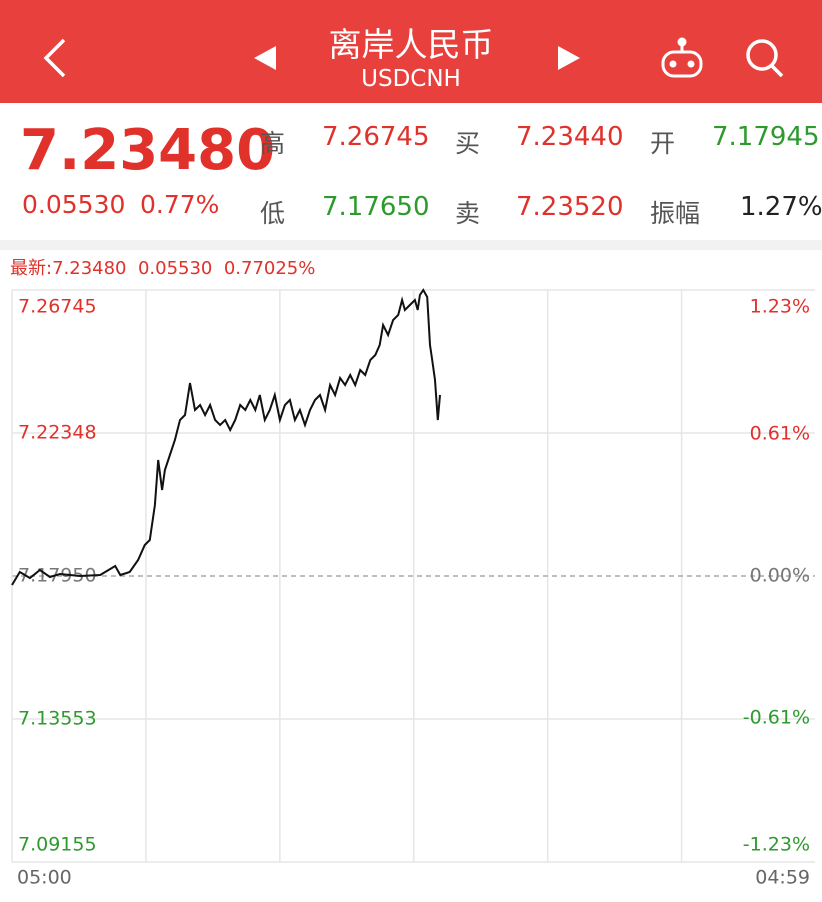 The image size is (822, 902). I want to click on y-tick-label: 7.09155, so click(57, 845).